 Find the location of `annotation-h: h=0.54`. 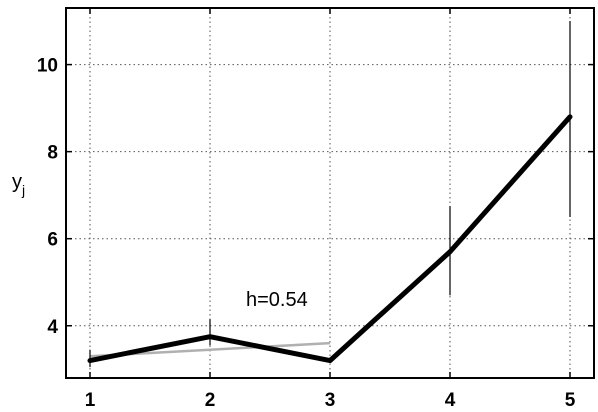

annotation-h: h=0.54 is located at coordinates (277, 300).